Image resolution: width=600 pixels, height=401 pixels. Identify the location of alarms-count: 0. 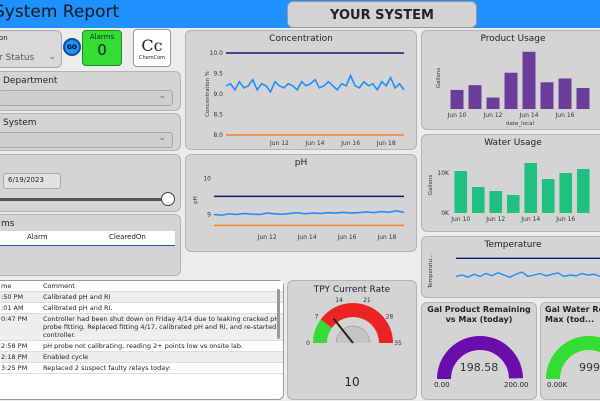
(102, 50).